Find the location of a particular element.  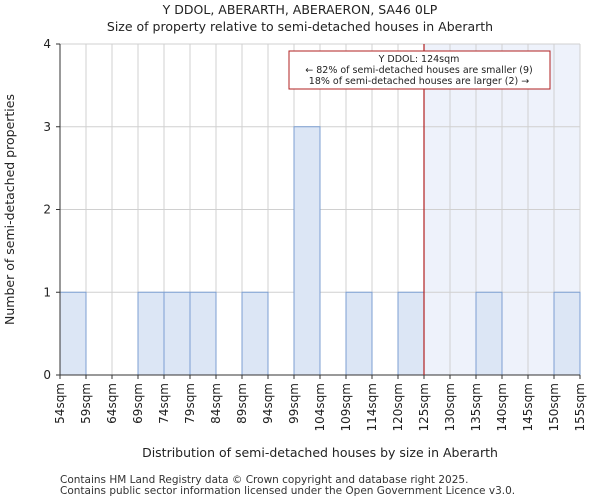

x-tick-label: 79sqm is located at coordinates (190, 403).